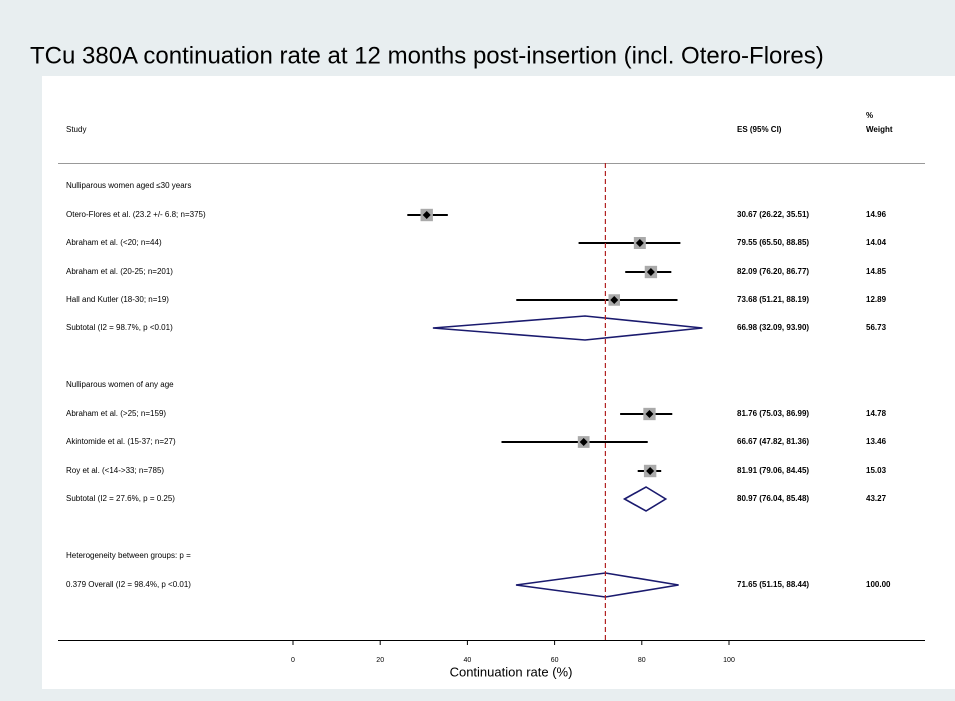  Describe the element at coordinates (773, 299) in the screenshot. I see `ci-label: 73.68 (51.21, 88.19)` at that location.